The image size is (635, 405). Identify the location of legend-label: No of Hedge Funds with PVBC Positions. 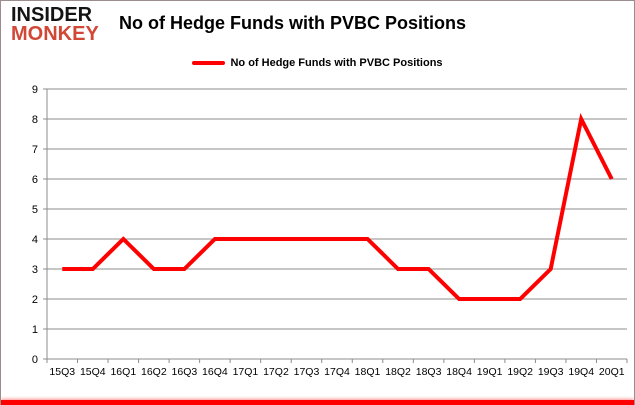
(336, 63).